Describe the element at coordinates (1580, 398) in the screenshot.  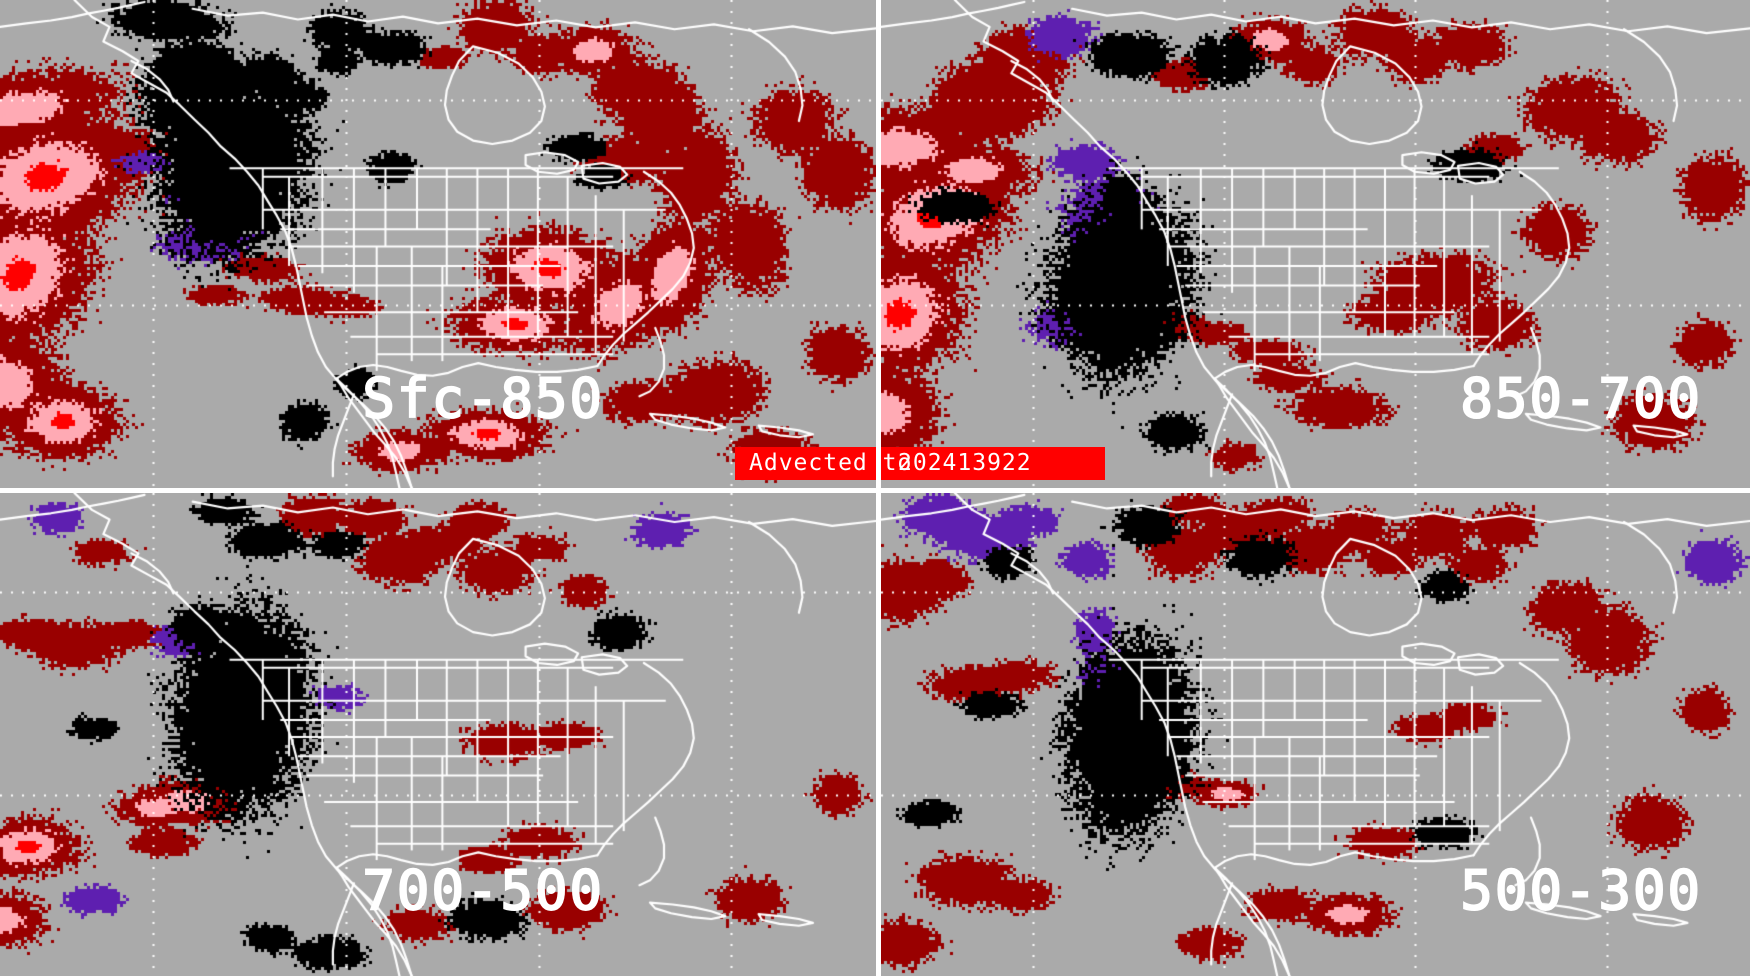
I see `panel-label-850-700: 850-700` at that location.